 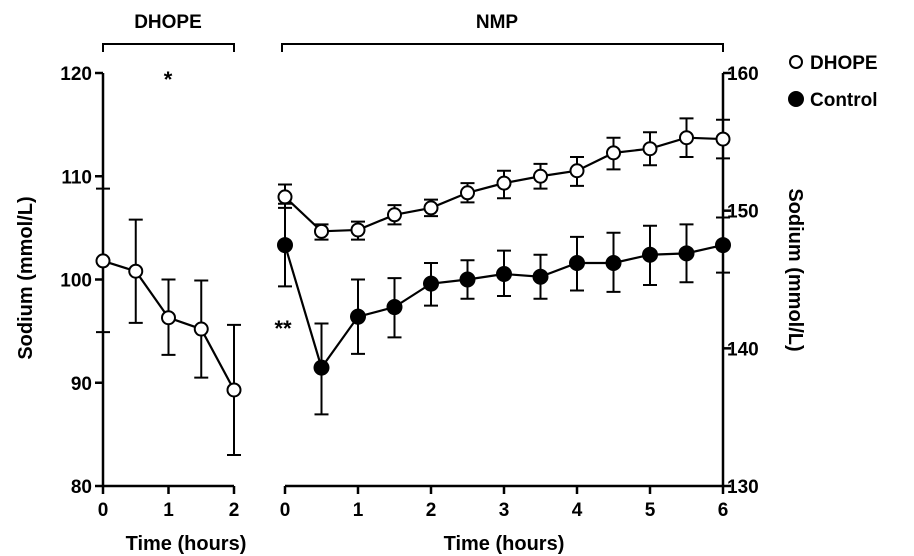 What do you see at coordinates (844, 63) in the screenshot?
I see `legend-label-dhope: DHOPE` at bounding box center [844, 63].